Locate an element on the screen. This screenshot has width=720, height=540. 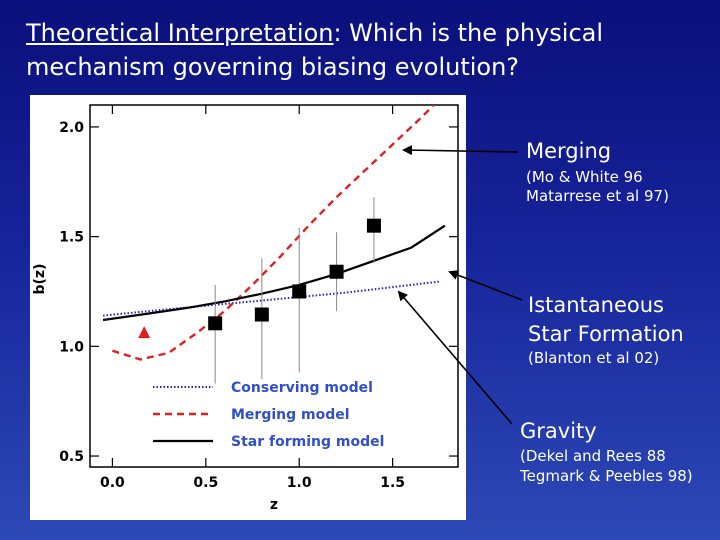
data-points is located at coordinates (259, 290).